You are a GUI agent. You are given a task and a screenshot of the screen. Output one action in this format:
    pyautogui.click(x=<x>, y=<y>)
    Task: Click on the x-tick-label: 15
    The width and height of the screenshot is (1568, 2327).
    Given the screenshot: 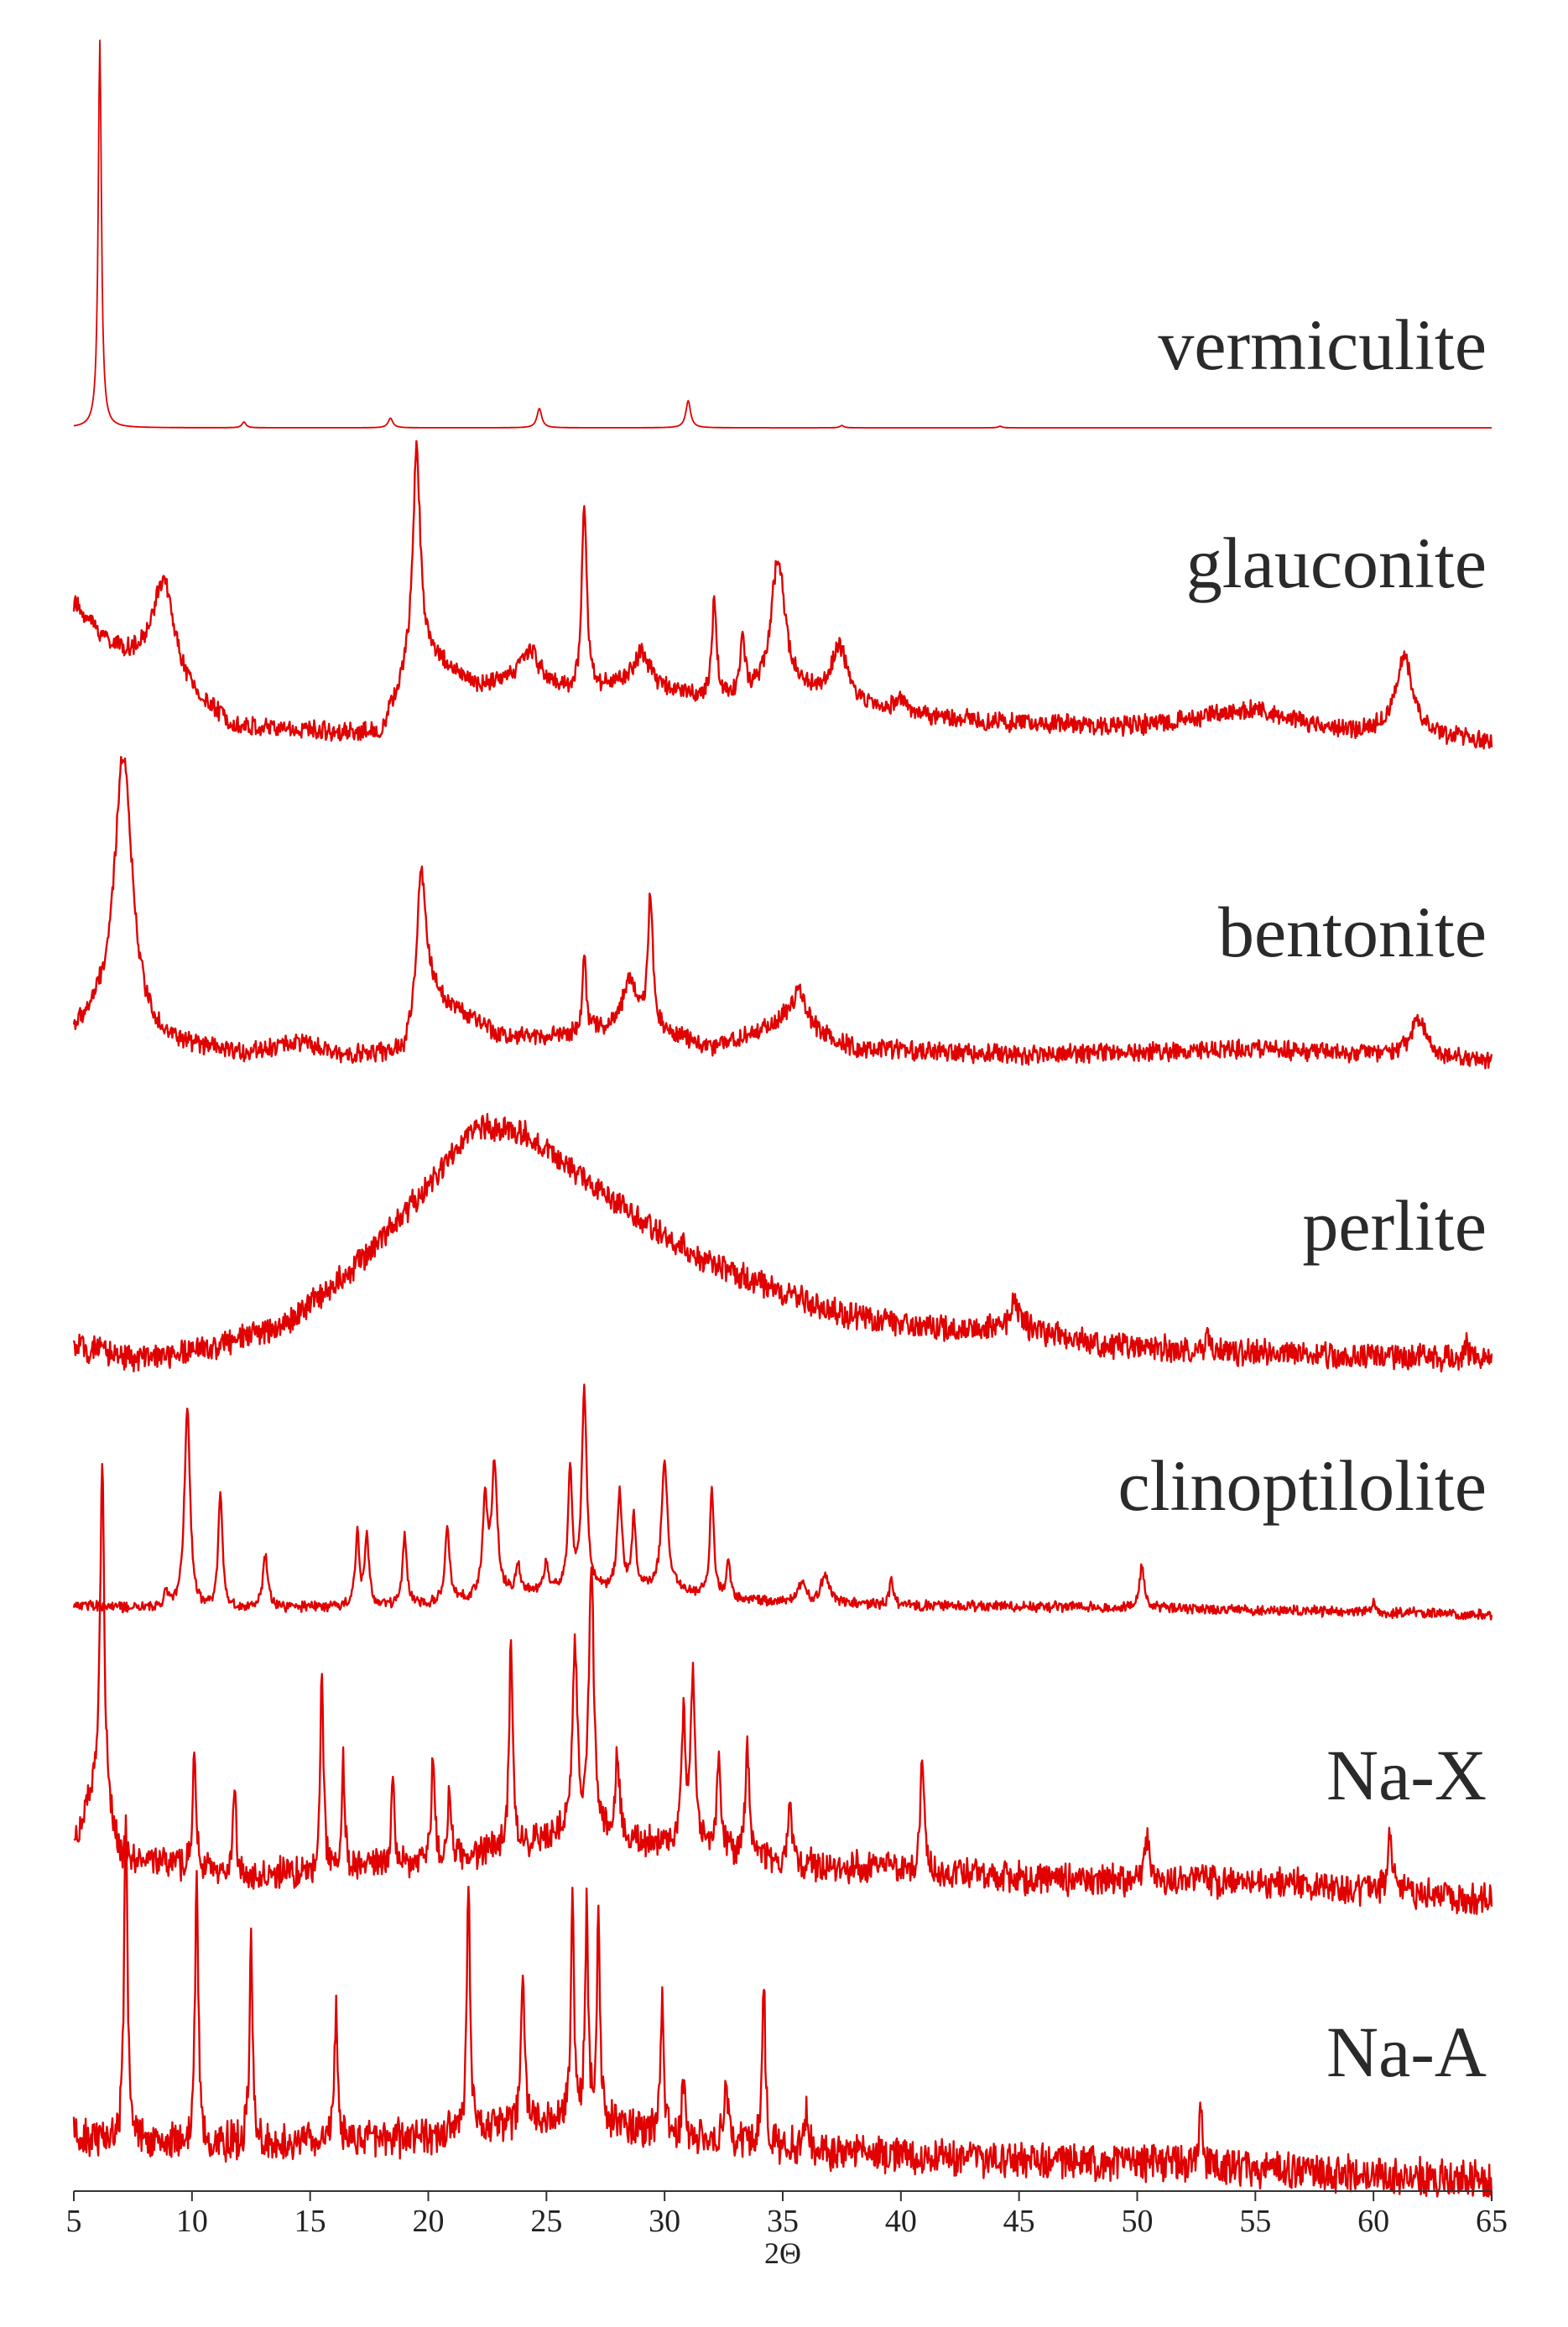 What is the action you would take?
    pyautogui.click(x=310, y=2221)
    